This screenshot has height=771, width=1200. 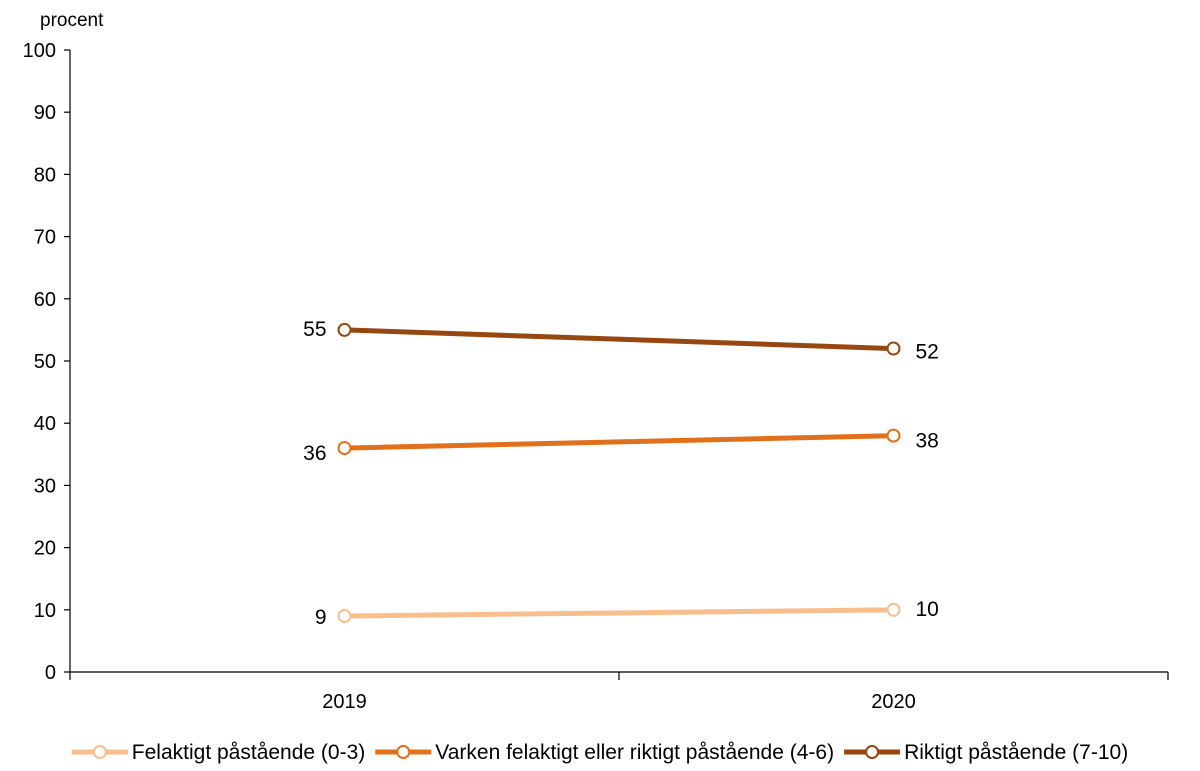 I want to click on y-ticks: 0 10 20 30 40 50 60 70 80 90 100, so click(x=46, y=362).